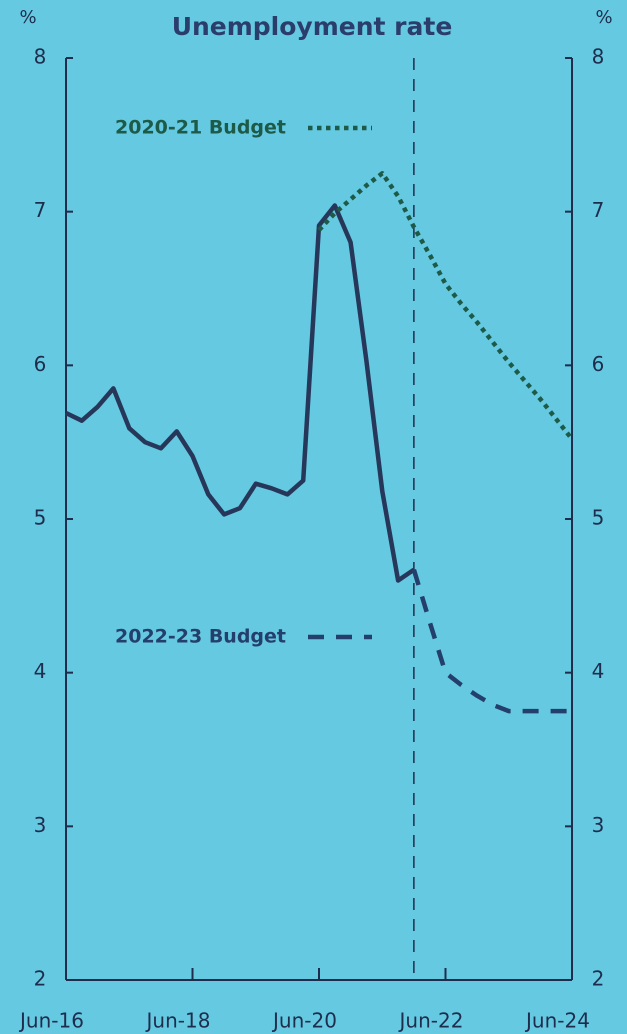 This screenshot has height=1034, width=627. Describe the element at coordinates (304, 1021) in the screenshot. I see `x-tick-label: Jun-20` at that location.